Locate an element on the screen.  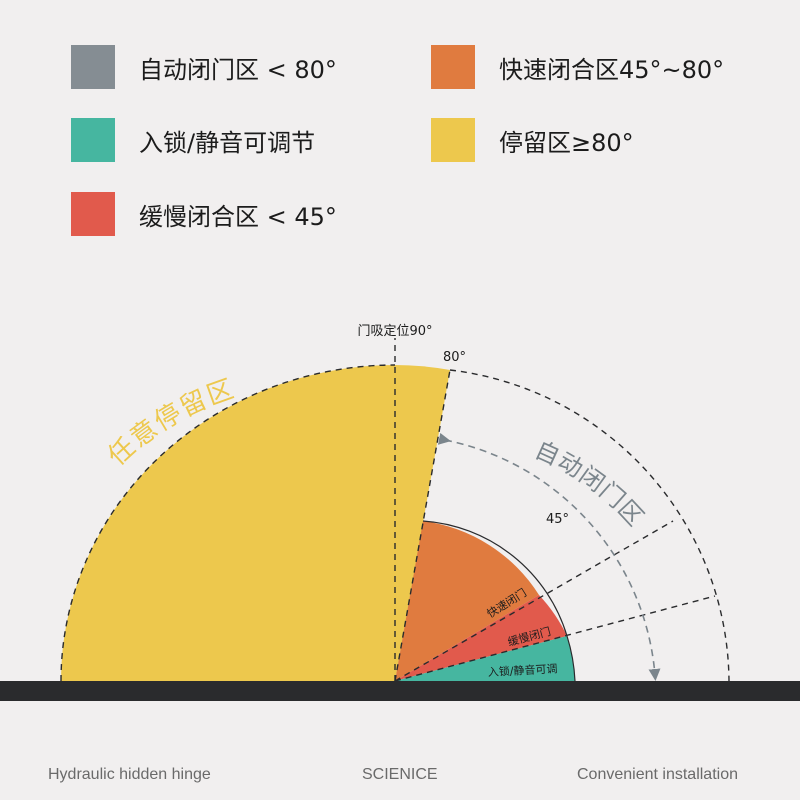
legend-swatch-fast-close is located at coordinates (453, 67).